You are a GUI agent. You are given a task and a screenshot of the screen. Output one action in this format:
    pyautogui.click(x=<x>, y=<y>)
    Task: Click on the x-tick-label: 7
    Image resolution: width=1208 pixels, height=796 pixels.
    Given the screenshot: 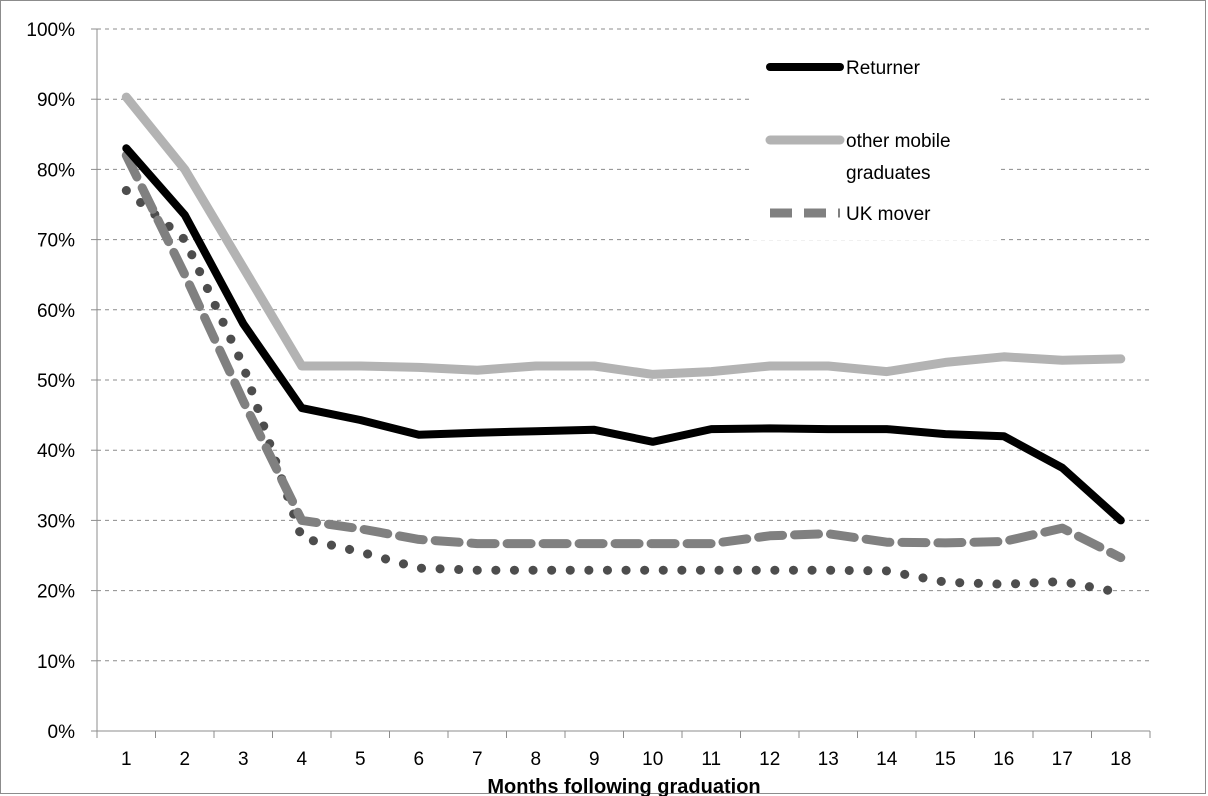 What is the action you would take?
    pyautogui.click(x=477, y=759)
    